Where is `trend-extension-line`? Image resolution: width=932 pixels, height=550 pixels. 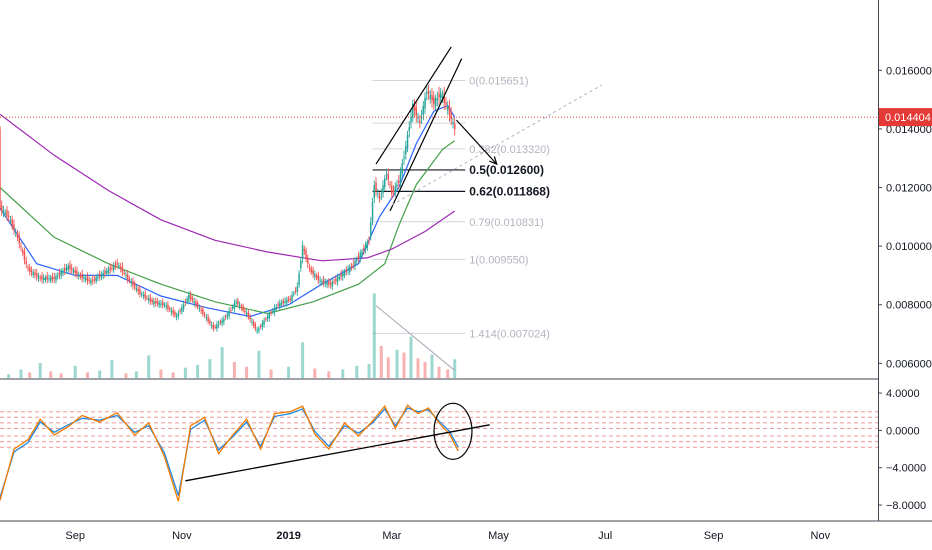
trend-extension-line is located at coordinates (496, 145).